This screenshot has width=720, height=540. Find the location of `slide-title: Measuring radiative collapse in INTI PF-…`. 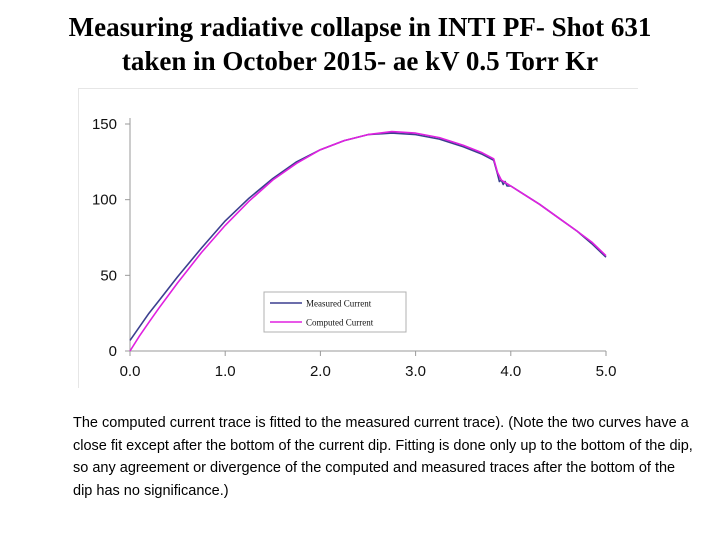

slide-title: Measuring radiative collapse in INTI PF-… is located at coordinates (360, 44).